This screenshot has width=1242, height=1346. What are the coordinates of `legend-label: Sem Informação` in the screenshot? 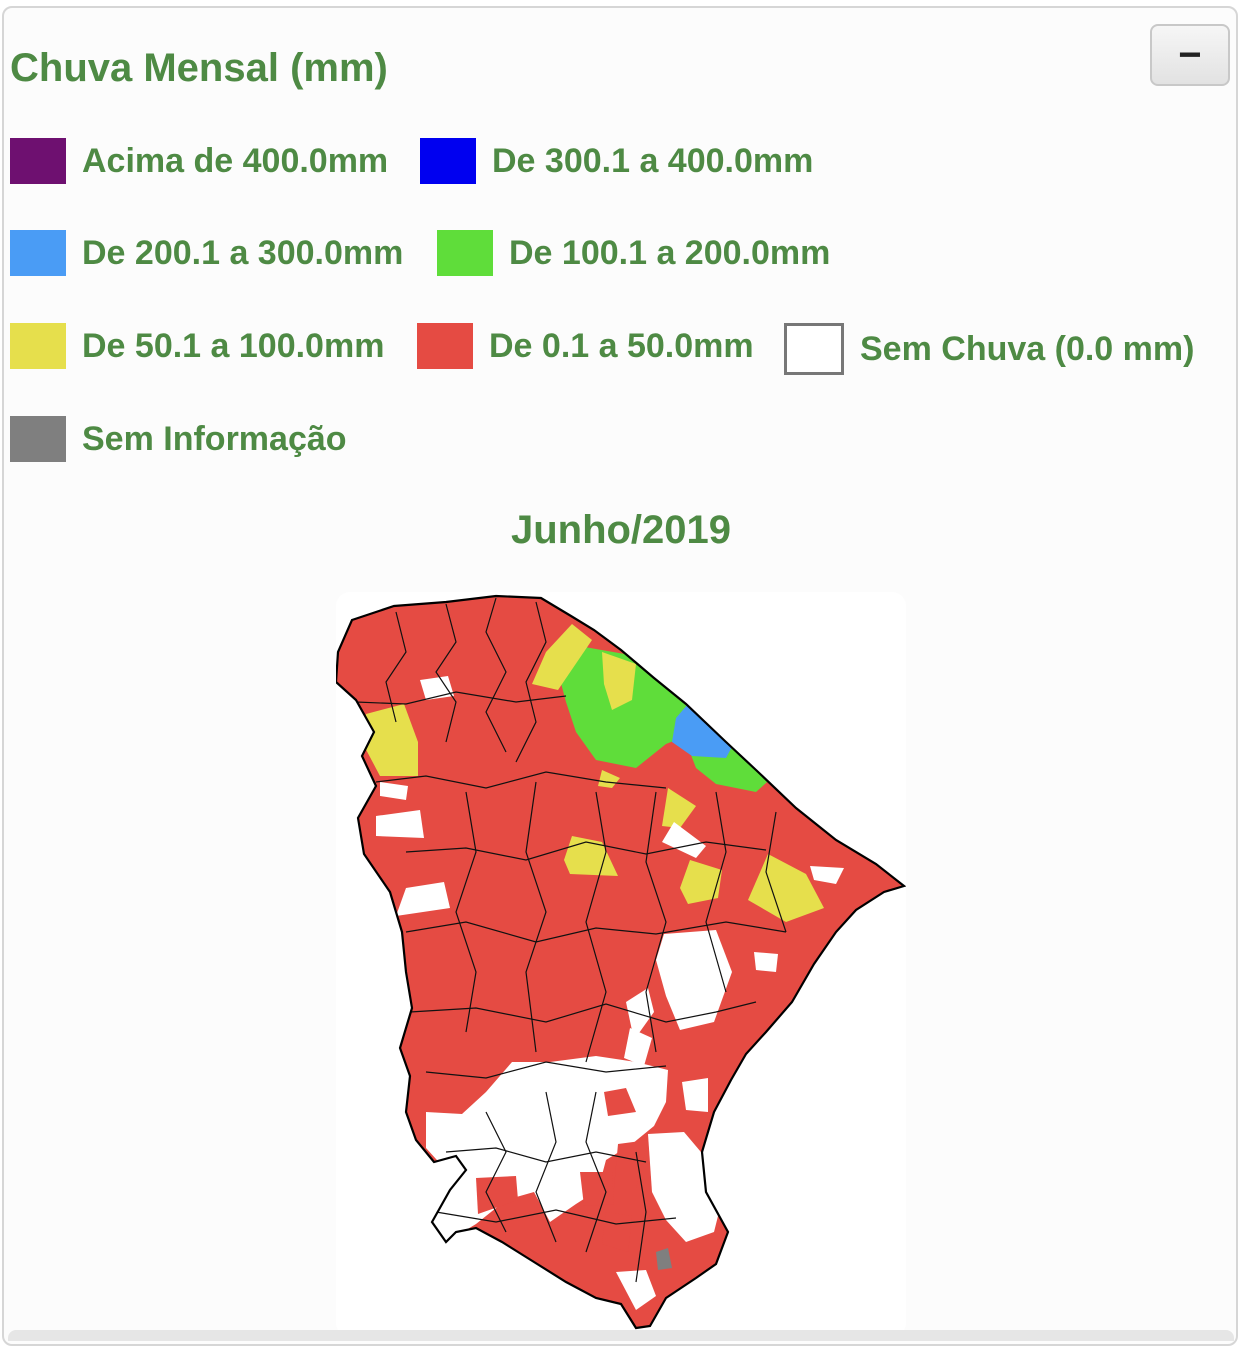 It's located at (214, 438).